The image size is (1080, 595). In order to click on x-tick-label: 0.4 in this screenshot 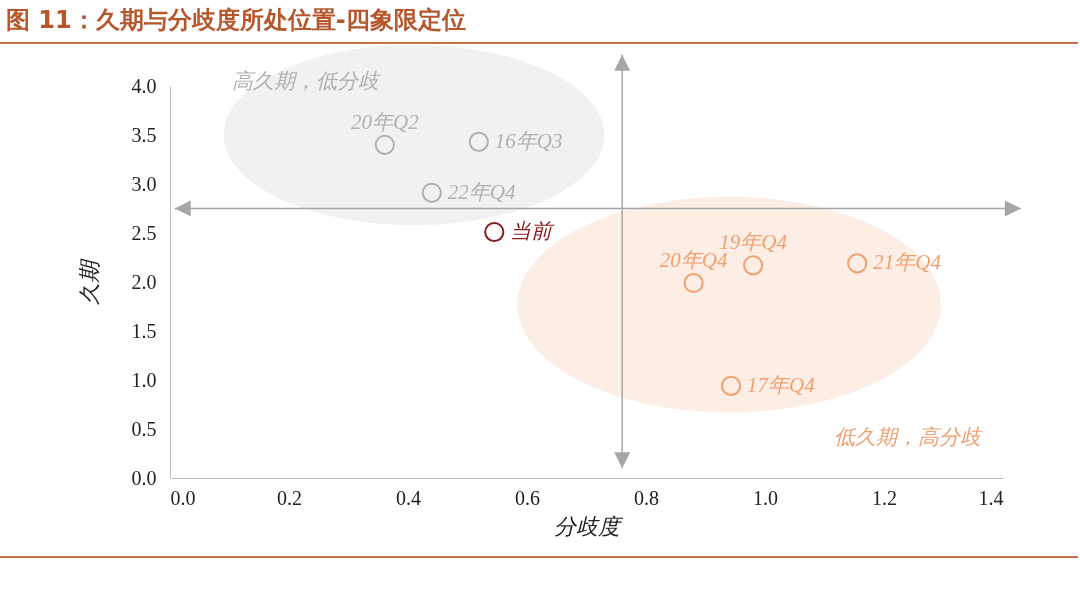, I will do `click(408, 497)`.